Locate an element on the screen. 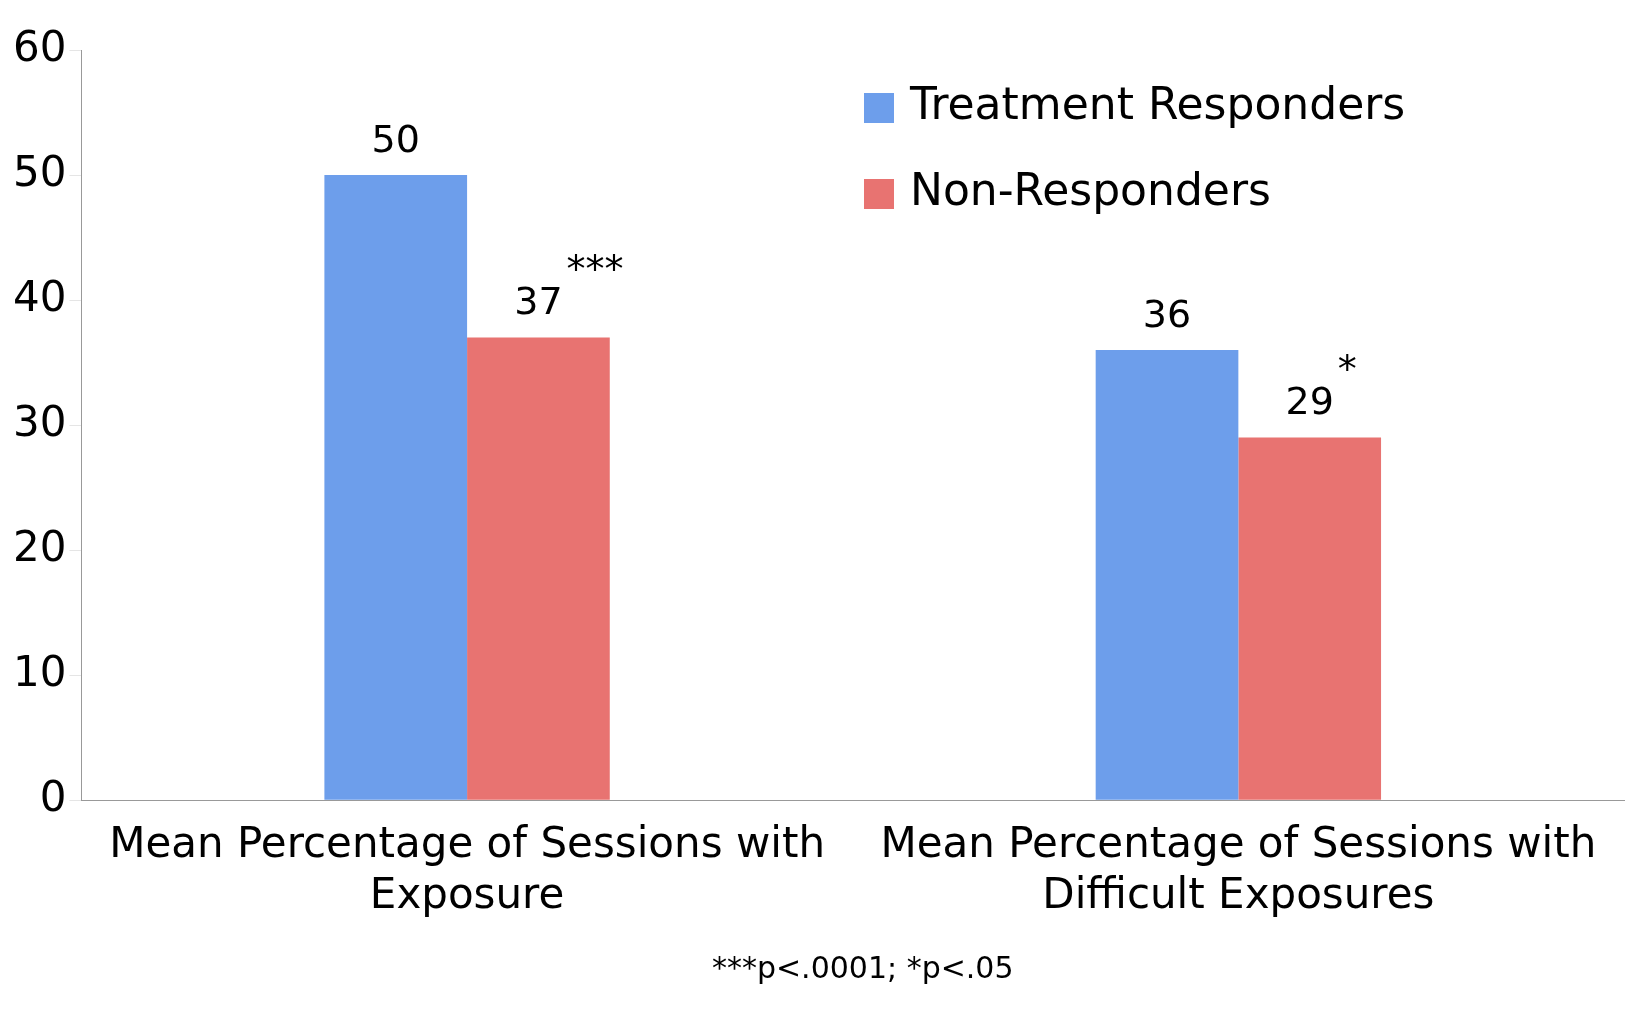  y-tick-label: 50 is located at coordinates (39, 171).